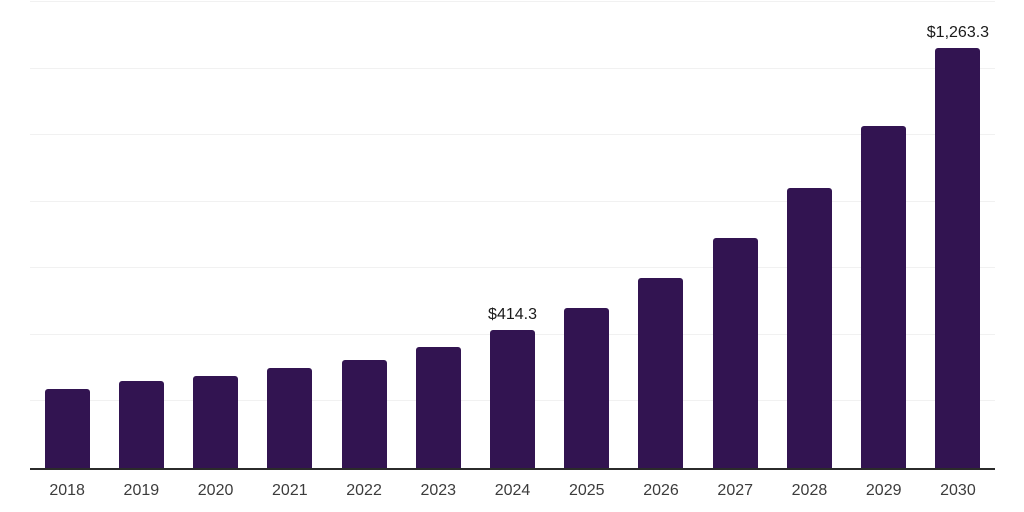  I want to click on bar-2030: $1,263.3, so click(958, 246).